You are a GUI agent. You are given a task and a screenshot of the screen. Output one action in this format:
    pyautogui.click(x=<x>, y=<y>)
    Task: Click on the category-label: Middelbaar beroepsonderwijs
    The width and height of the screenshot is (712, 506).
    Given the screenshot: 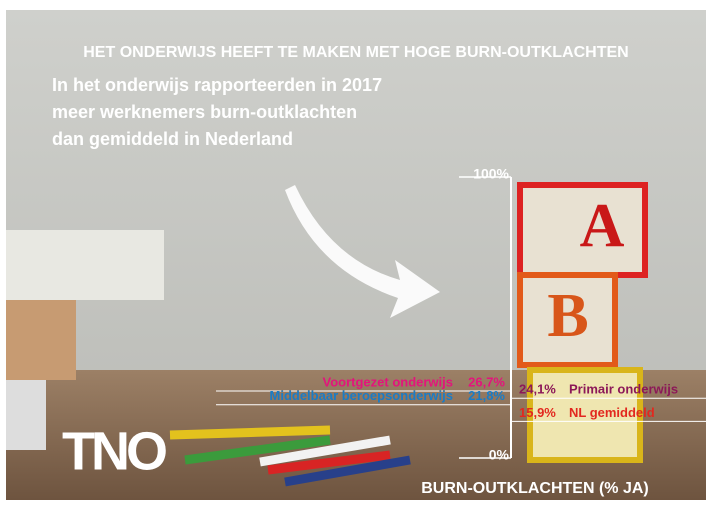 What is the action you would take?
    pyautogui.click(x=362, y=395)
    